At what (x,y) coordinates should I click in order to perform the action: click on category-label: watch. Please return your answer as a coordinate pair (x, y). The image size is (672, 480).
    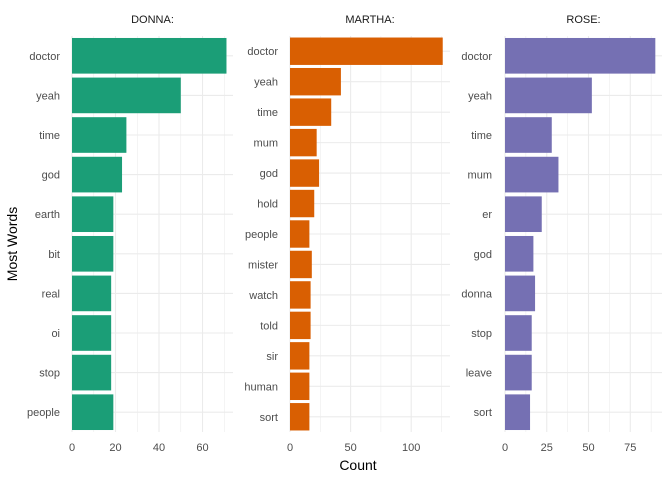
    Looking at the image, I should click on (263, 296).